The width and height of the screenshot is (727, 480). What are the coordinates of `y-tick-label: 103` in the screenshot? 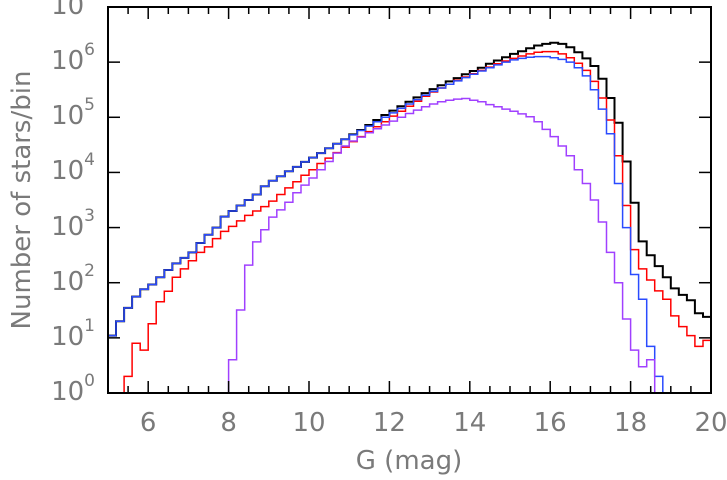 It's located at (50, 224).